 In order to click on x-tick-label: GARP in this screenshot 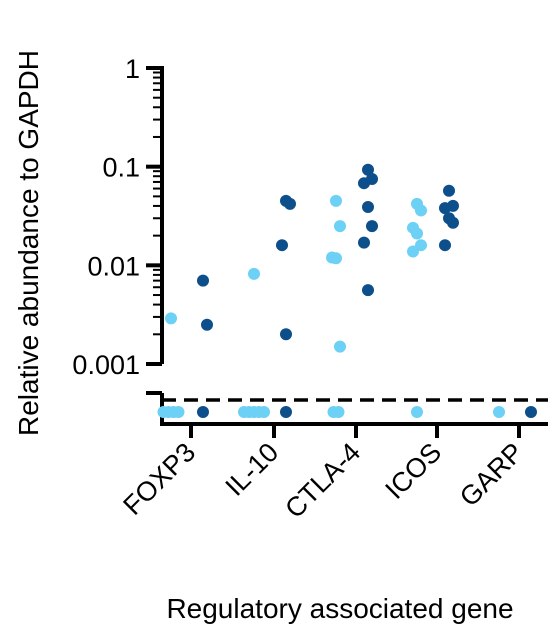, I will do `click(491, 474)`.